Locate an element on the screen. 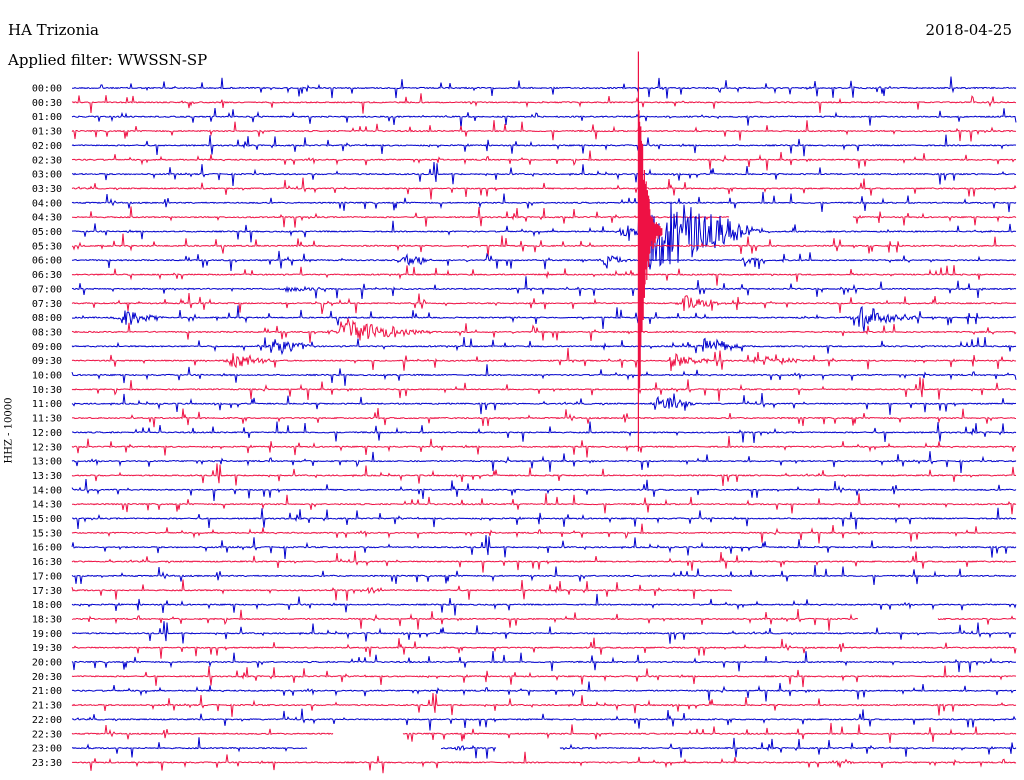 This screenshot has height=780, width=1024. row-label: 15:00 is located at coordinates (47, 519).